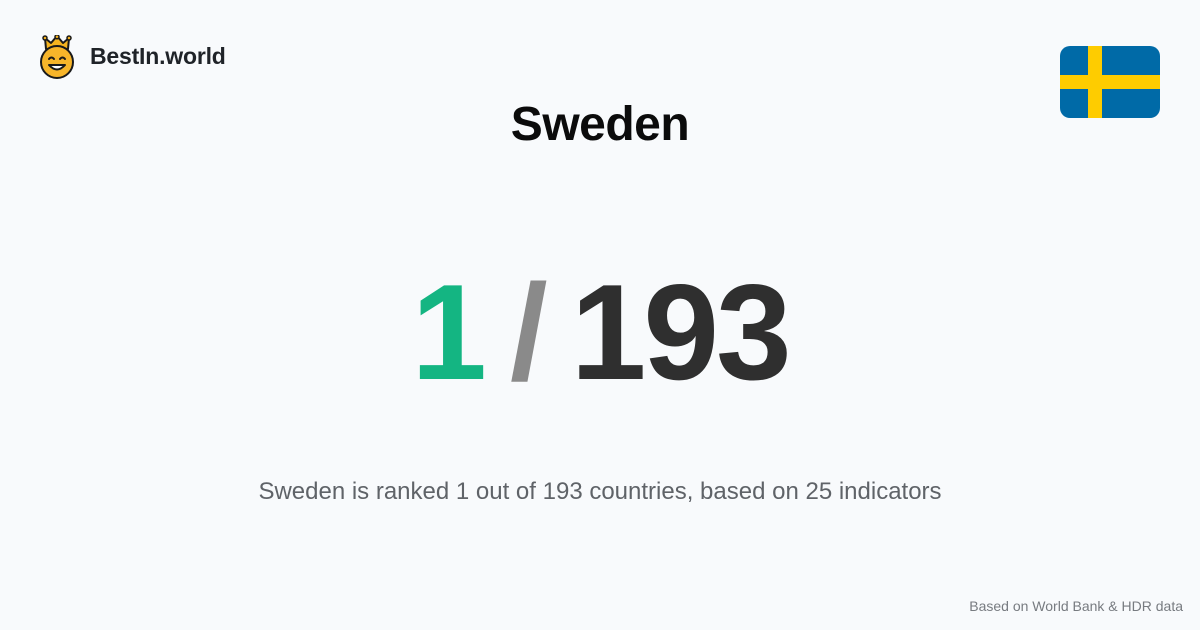 The image size is (1200, 630). Describe the element at coordinates (1110, 82) in the screenshot. I see `sweden-flag-icon` at that location.